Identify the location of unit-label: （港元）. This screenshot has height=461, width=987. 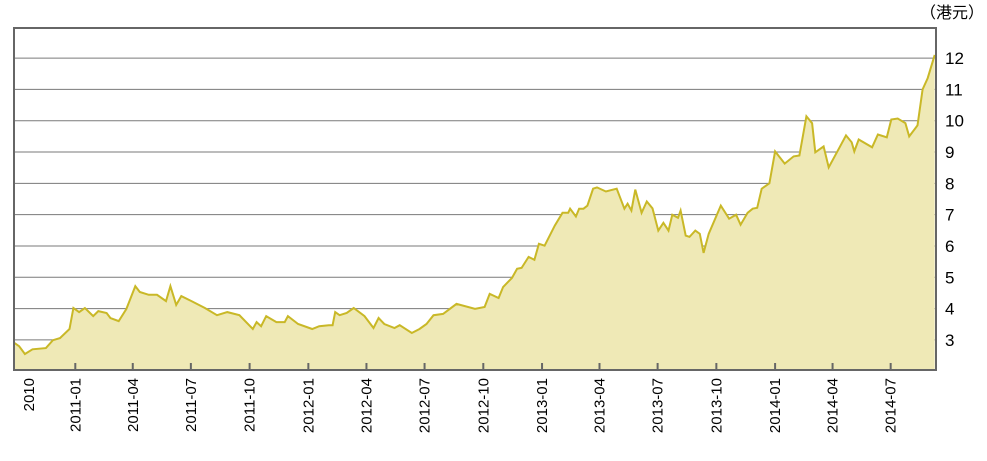
(952, 13).